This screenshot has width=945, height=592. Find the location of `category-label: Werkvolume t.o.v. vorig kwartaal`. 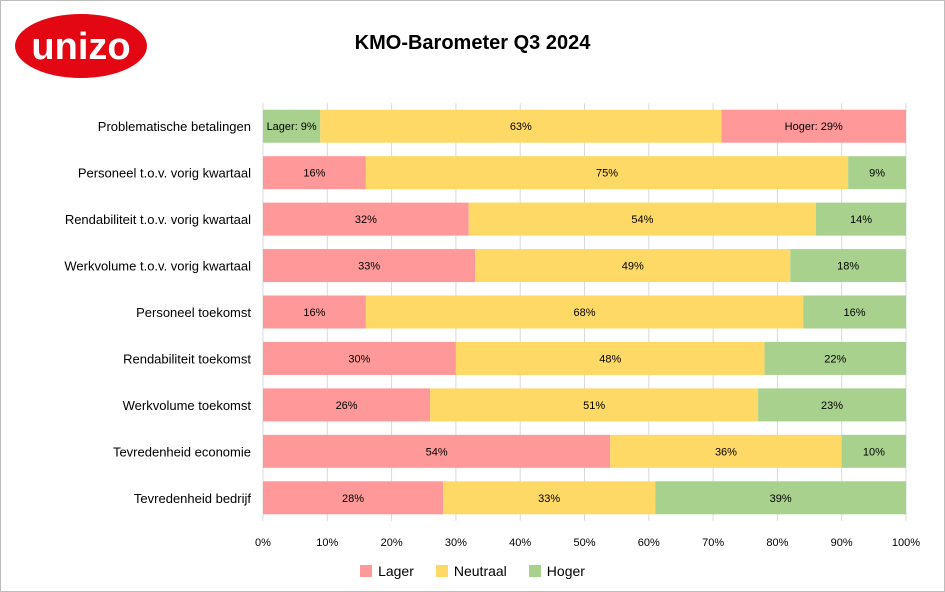

category-label: Werkvolume t.o.v. vorig kwartaal is located at coordinates (157, 266).